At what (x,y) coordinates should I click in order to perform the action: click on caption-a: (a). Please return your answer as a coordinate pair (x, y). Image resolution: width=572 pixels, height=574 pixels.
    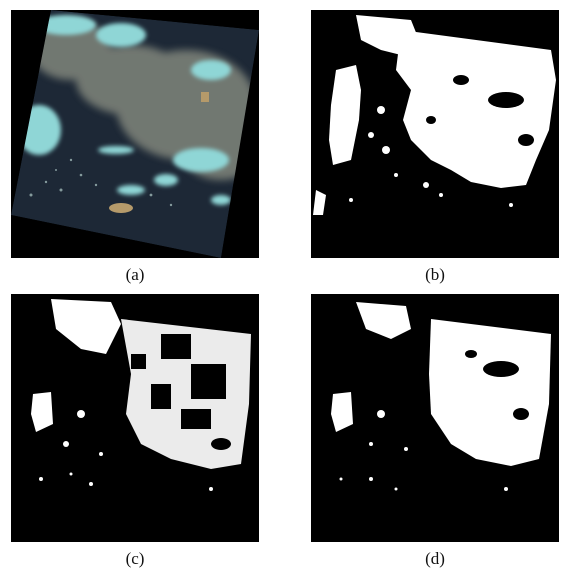
    Looking at the image, I should click on (135, 274).